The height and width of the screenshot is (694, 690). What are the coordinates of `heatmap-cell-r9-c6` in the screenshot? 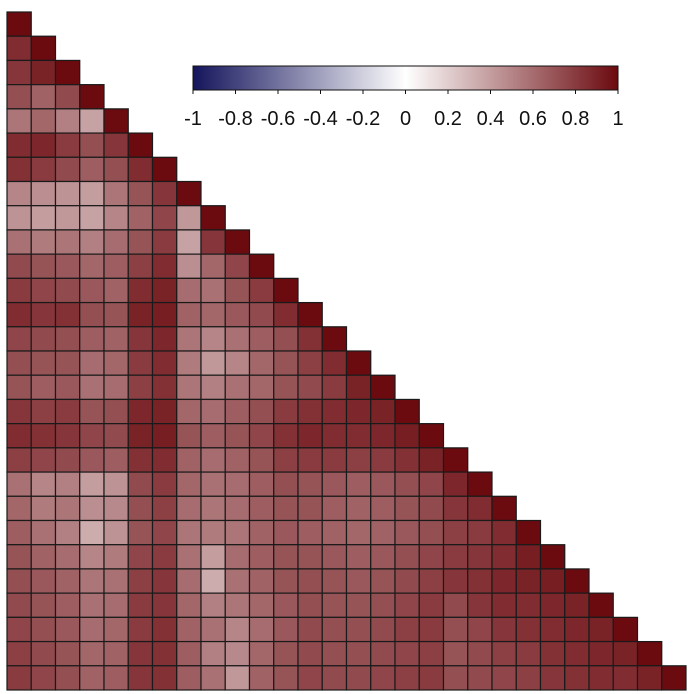 It's located at (140, 218).